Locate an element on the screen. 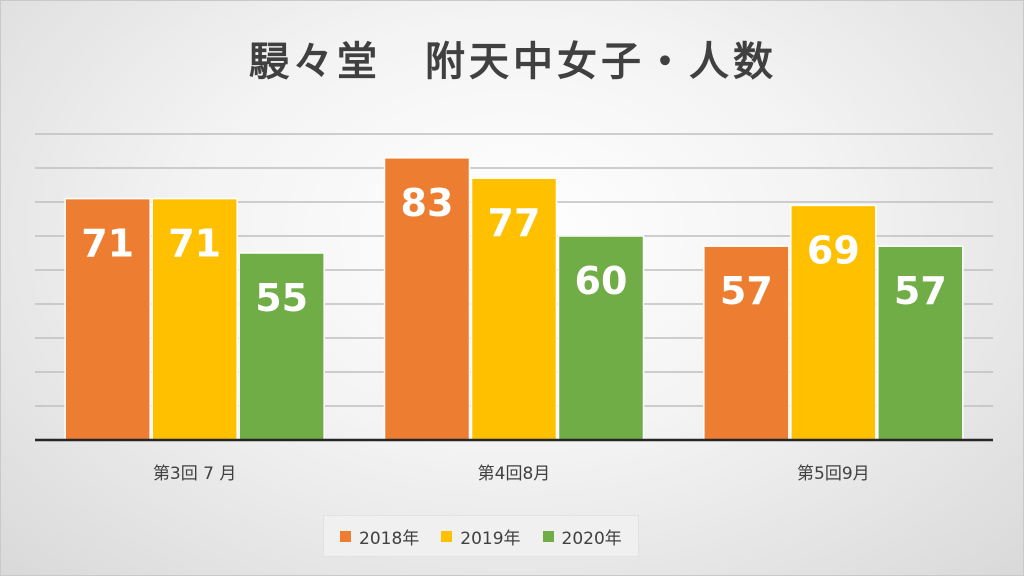 The image size is (1024, 576). legend-label: 2018年 is located at coordinates (389, 538).